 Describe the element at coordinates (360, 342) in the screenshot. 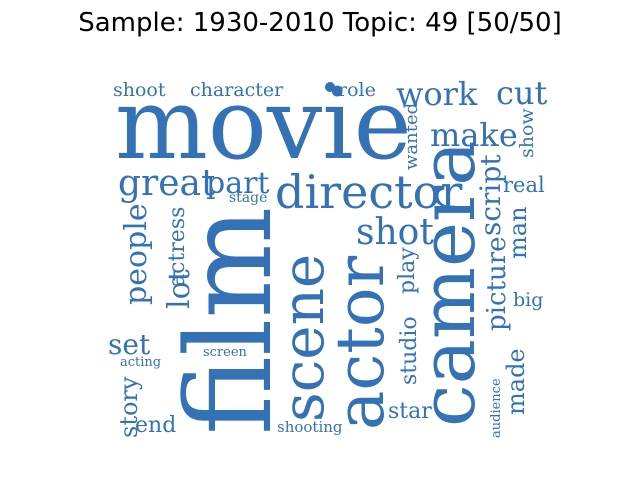

I see `word-actor: actor` at that location.